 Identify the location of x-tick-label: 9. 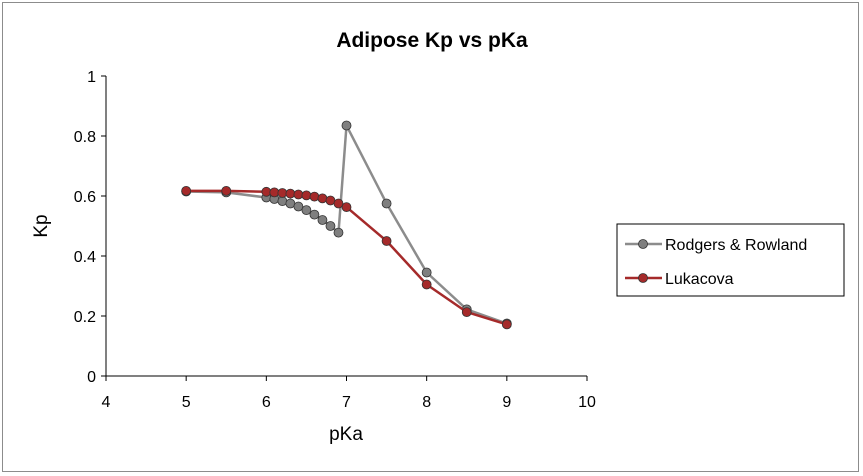
(506, 402).